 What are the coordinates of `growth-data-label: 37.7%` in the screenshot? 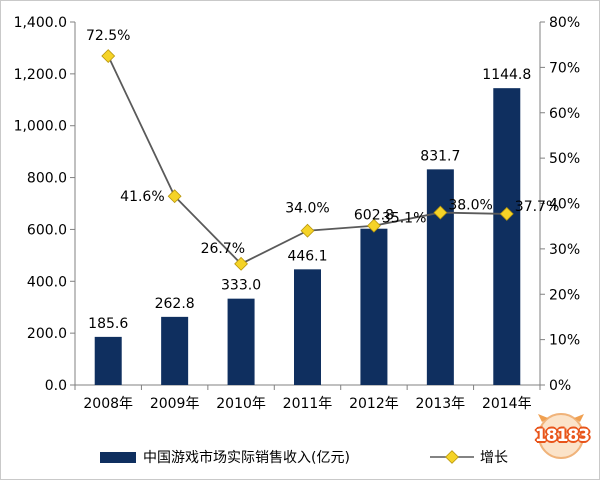 It's located at (537, 207).